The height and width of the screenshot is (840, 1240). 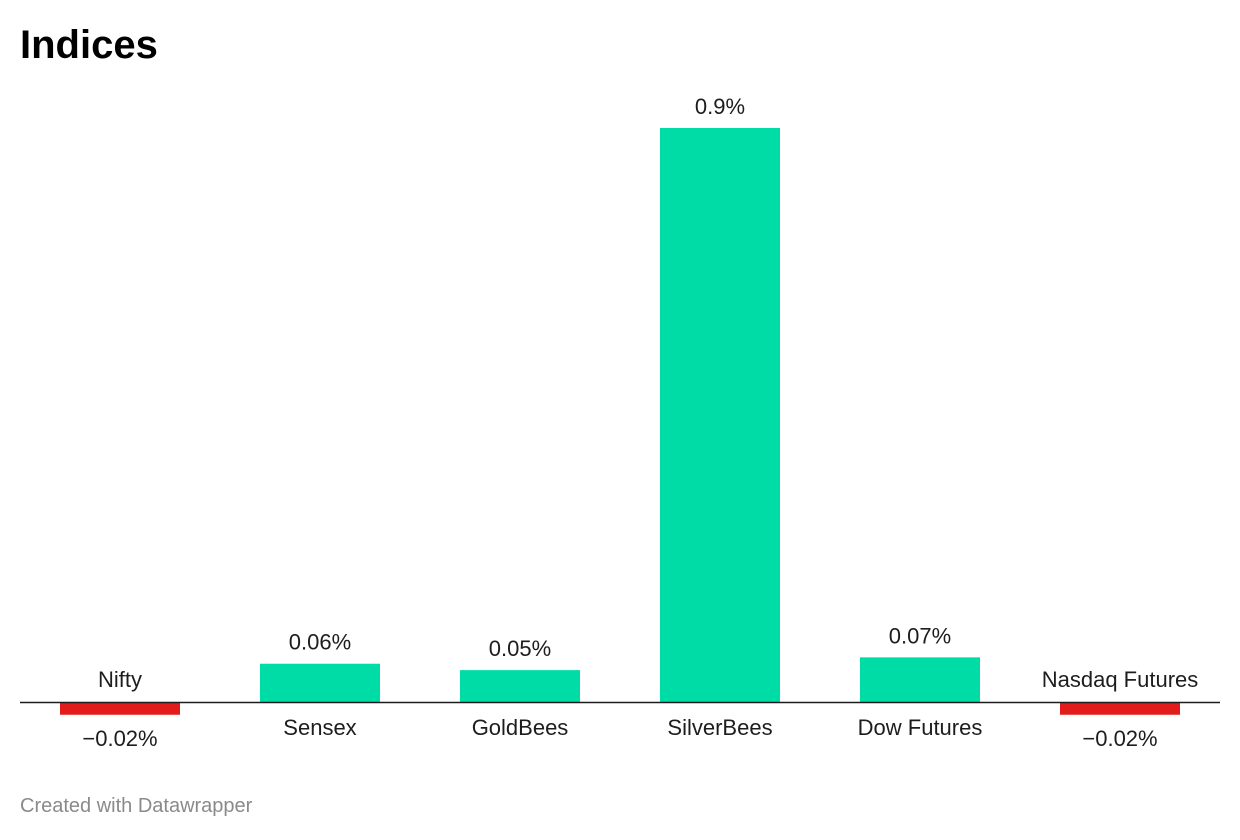 I want to click on chart-title: Indices, so click(x=89, y=45).